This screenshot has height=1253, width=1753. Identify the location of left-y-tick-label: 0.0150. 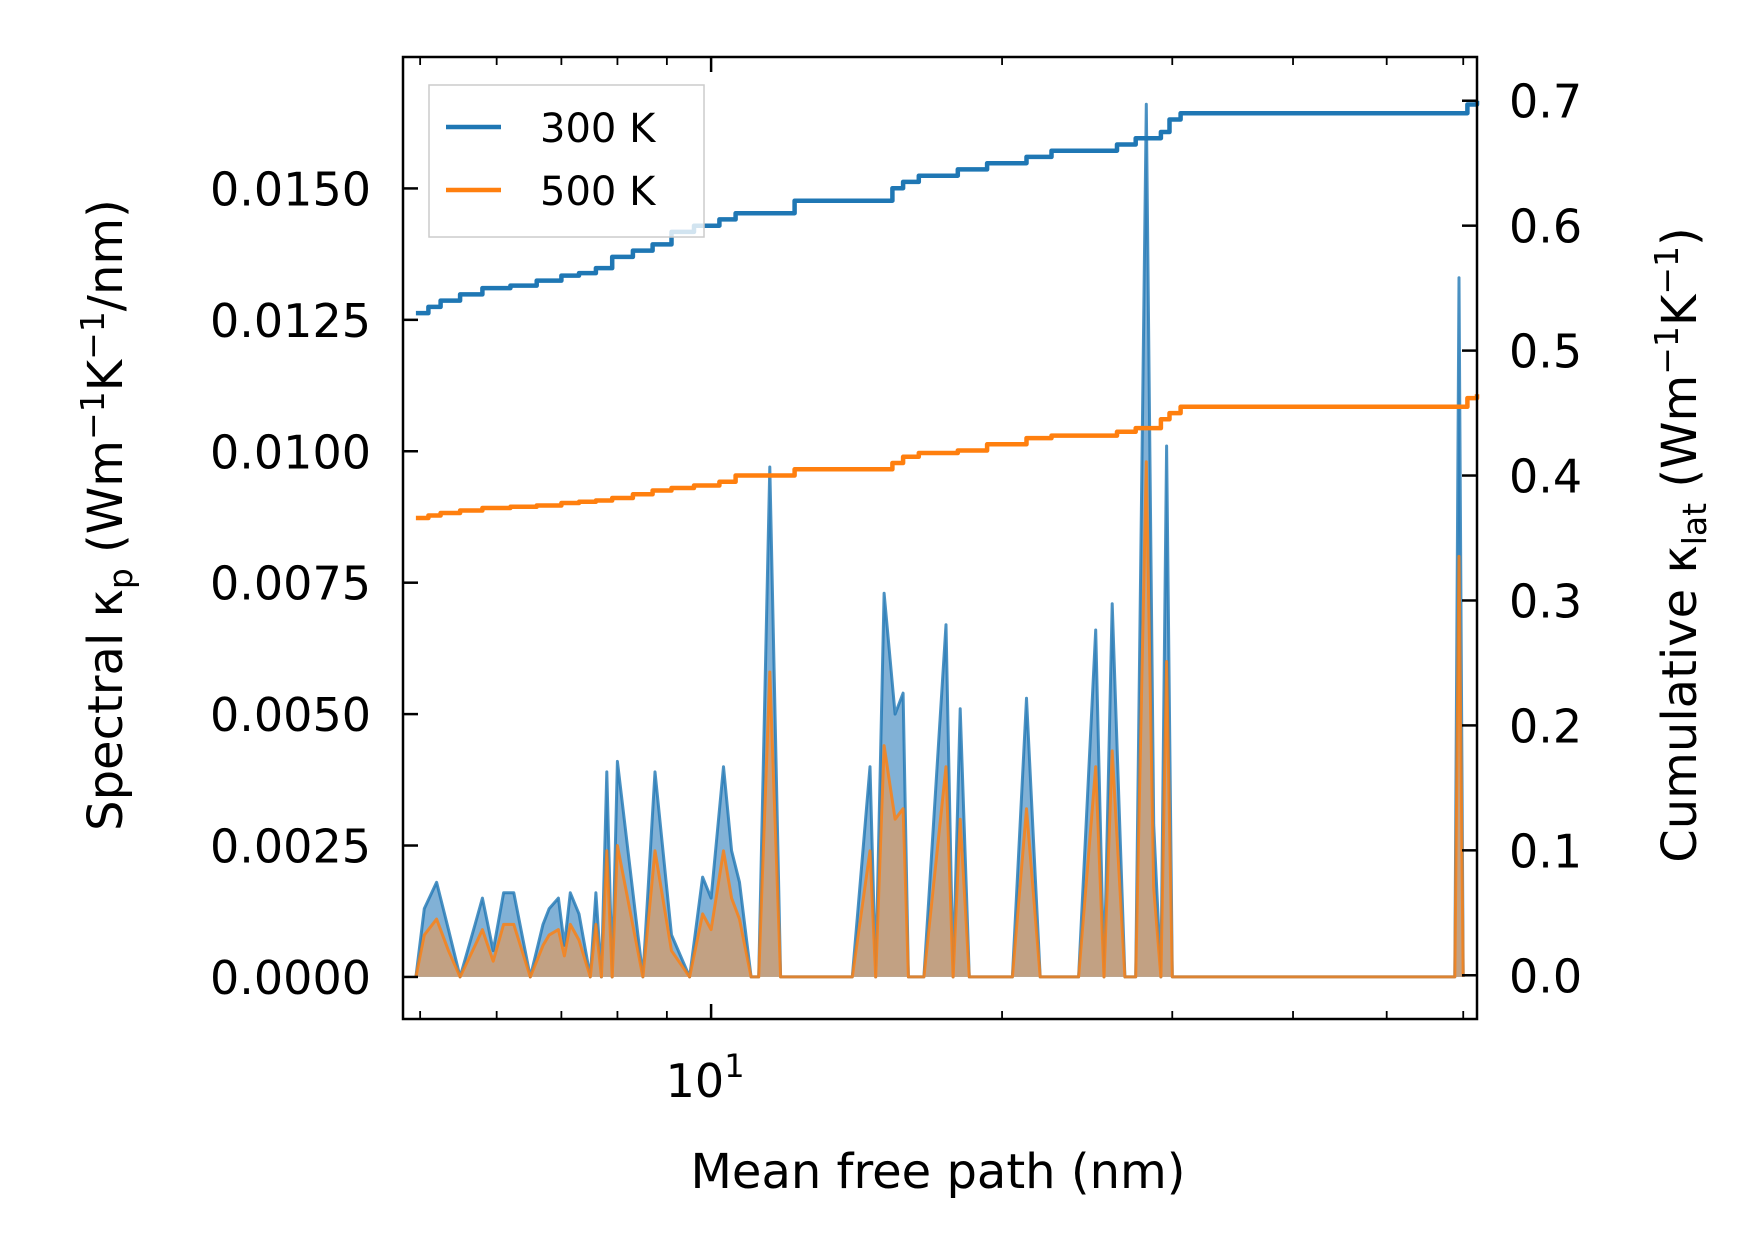
(290, 189).